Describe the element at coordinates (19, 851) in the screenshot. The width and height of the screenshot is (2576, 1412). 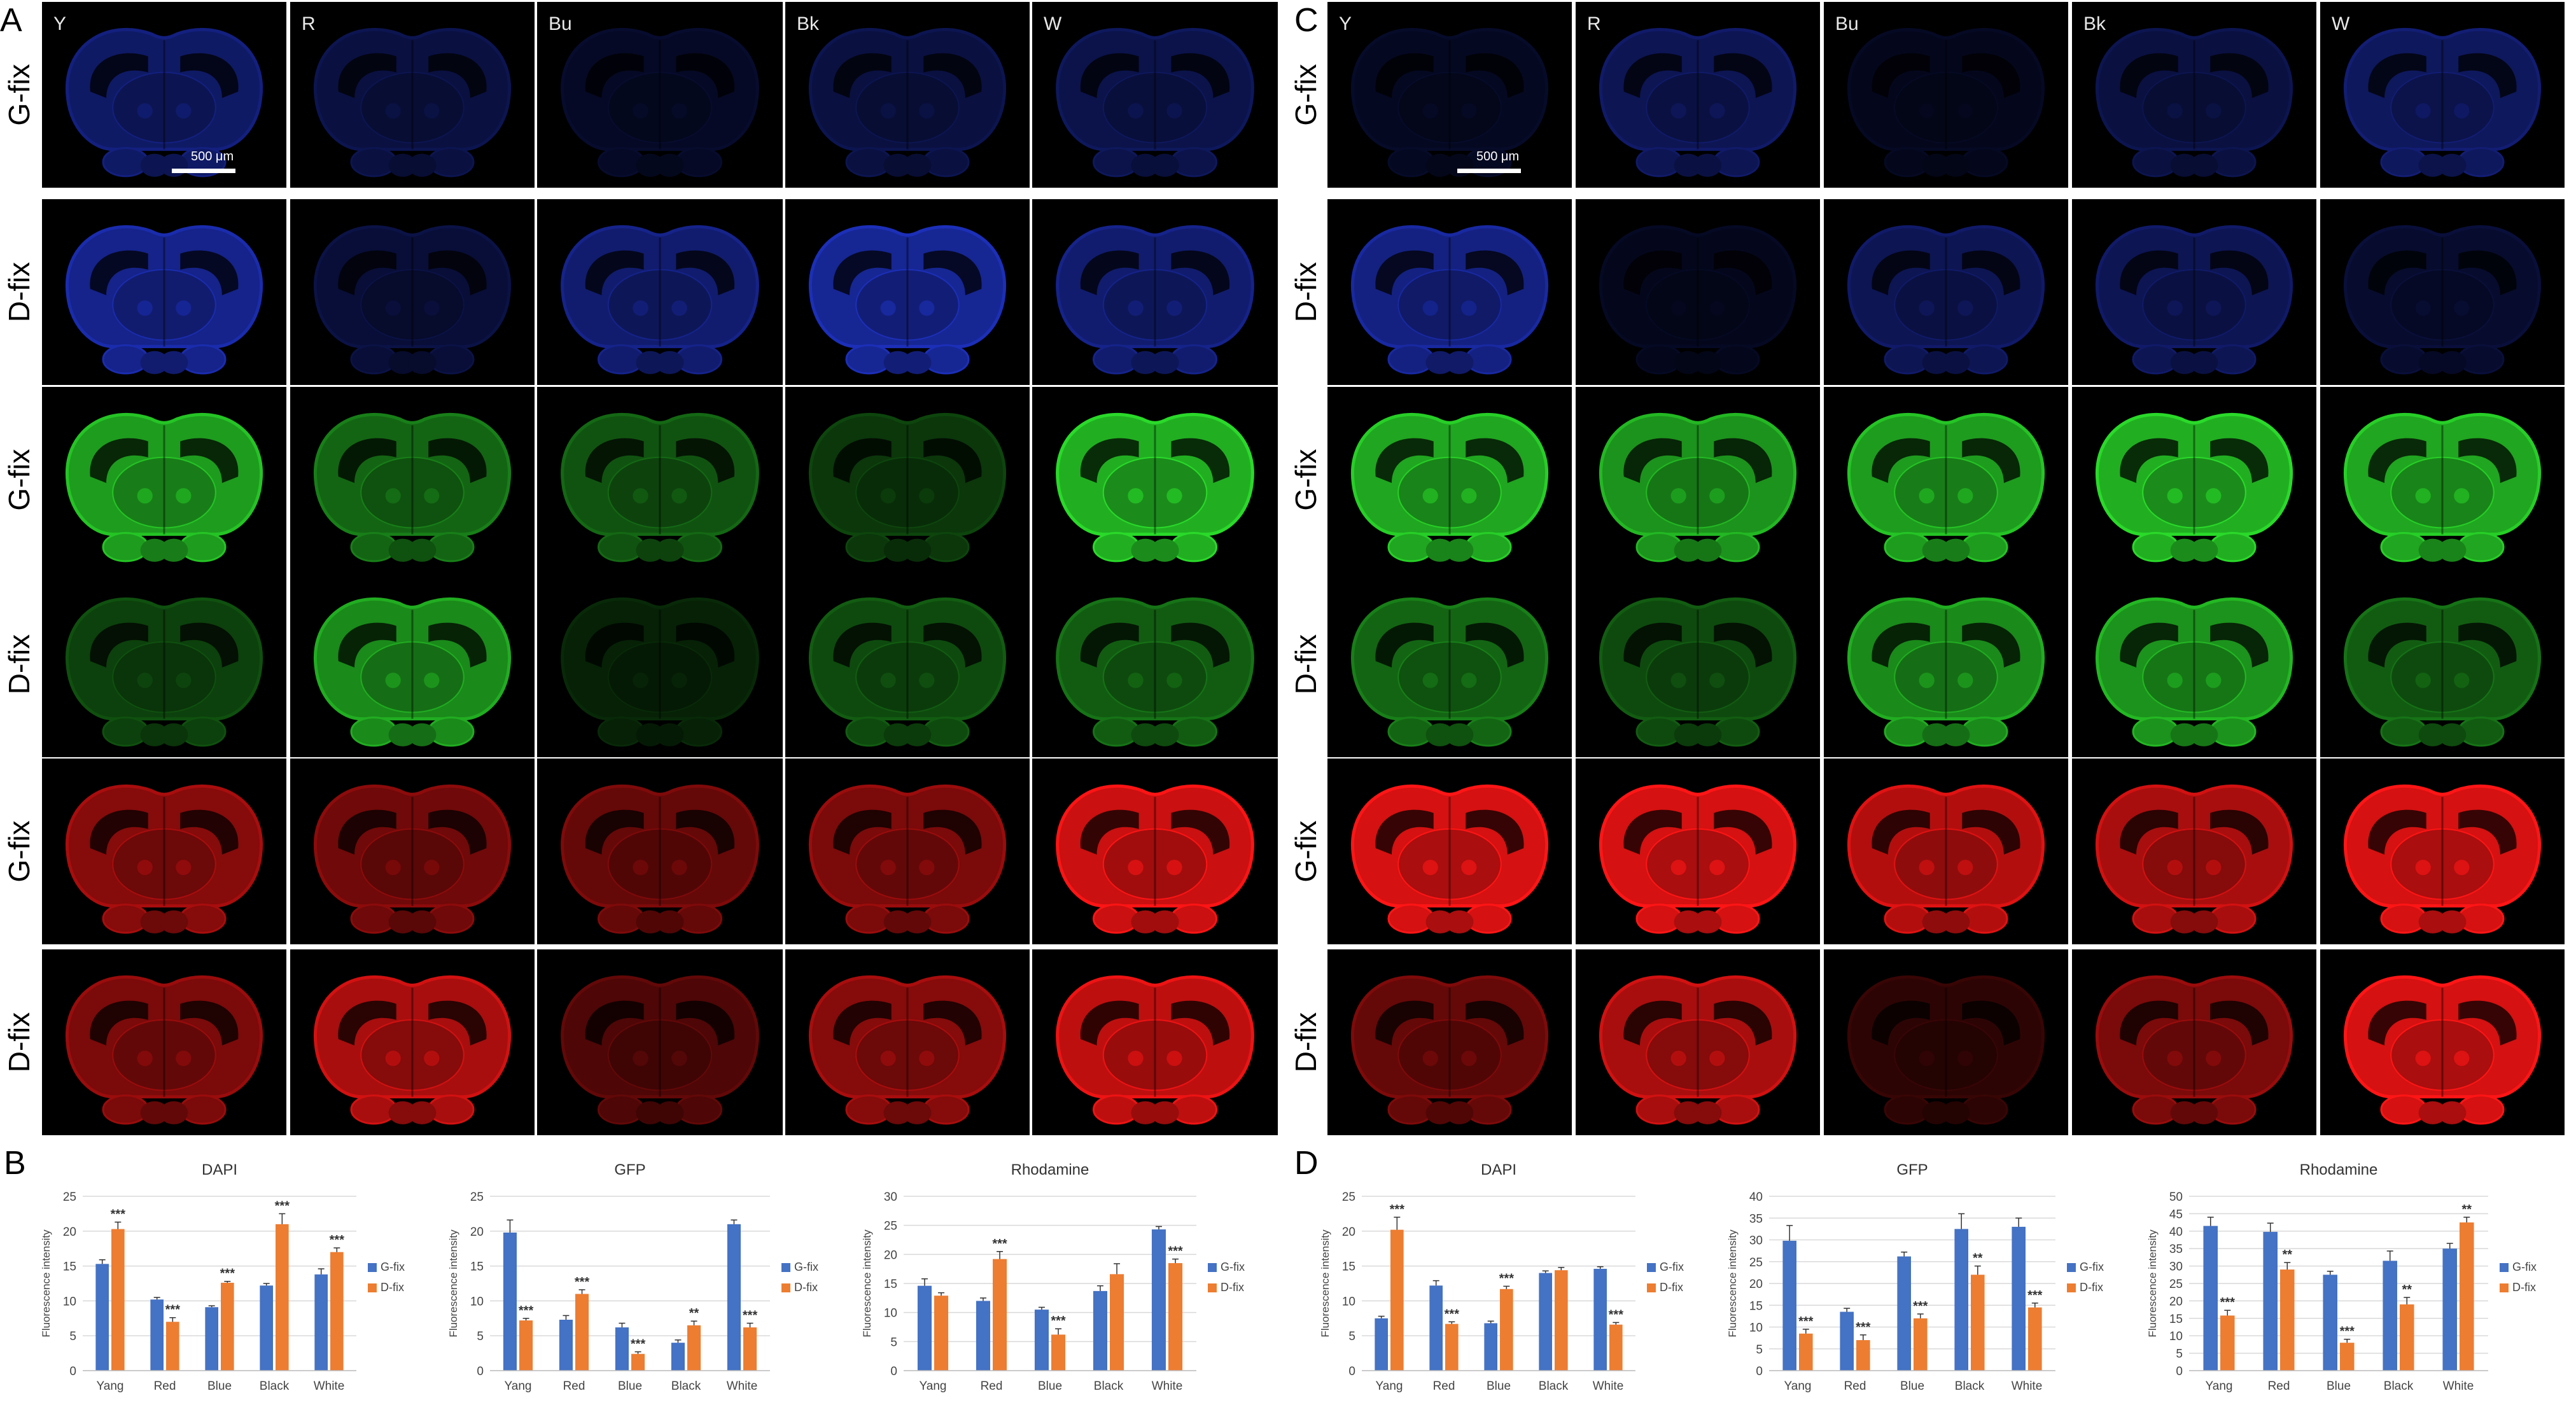
I see `row-label-a-5: G-fix` at that location.